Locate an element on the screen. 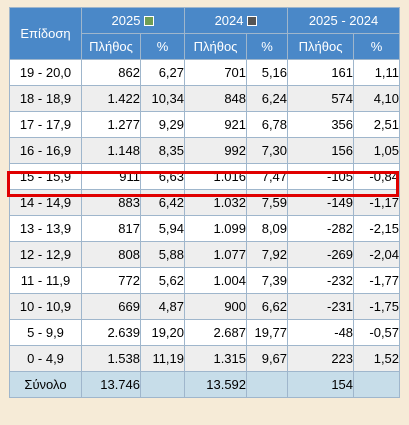 The height and width of the screenshot is (425, 409). count-2025-cell: 808 is located at coordinates (111, 254).